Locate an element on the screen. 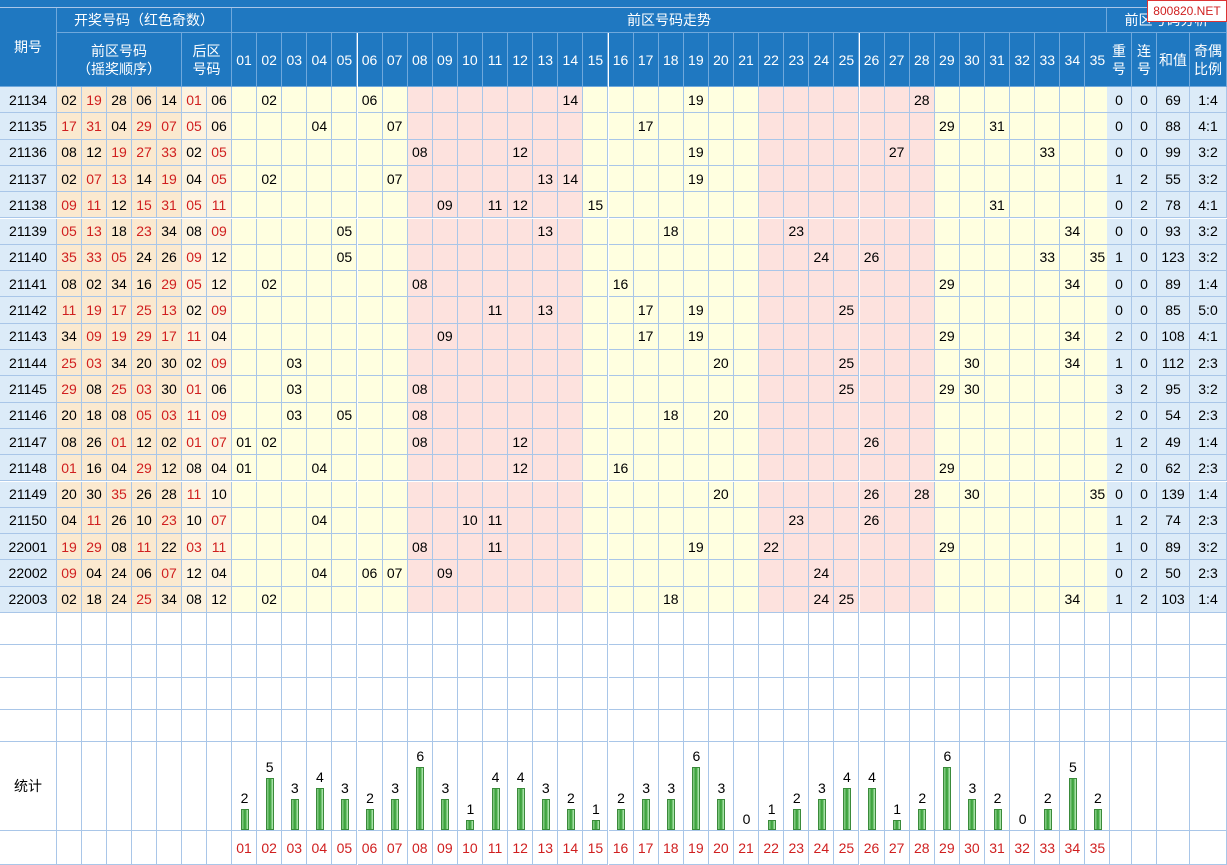 The width and height of the screenshot is (1227, 865). trend-cell: 13 is located at coordinates (546, 179).